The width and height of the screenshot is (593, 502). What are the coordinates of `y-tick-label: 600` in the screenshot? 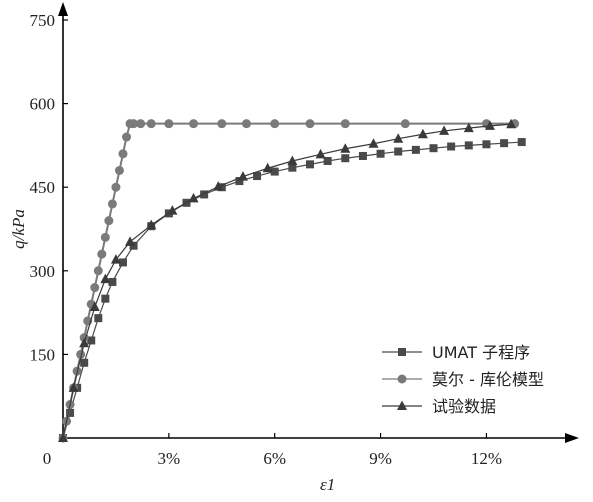 It's located at (43, 104).